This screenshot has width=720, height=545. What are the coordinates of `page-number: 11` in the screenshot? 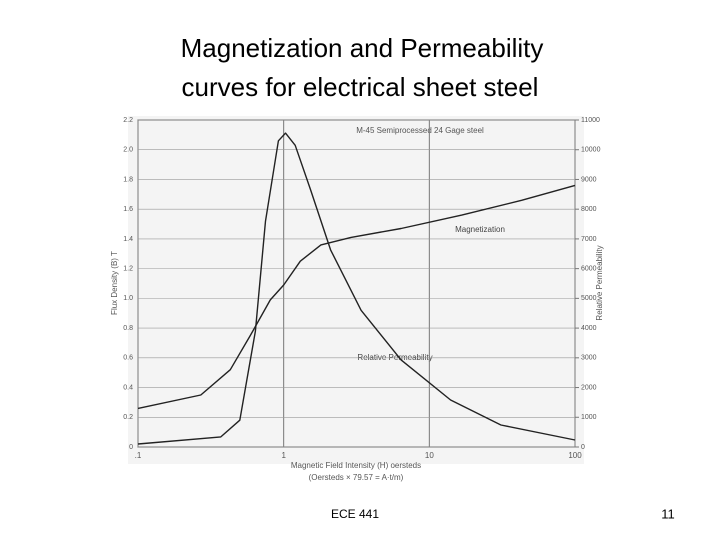 It's located at (668, 513).